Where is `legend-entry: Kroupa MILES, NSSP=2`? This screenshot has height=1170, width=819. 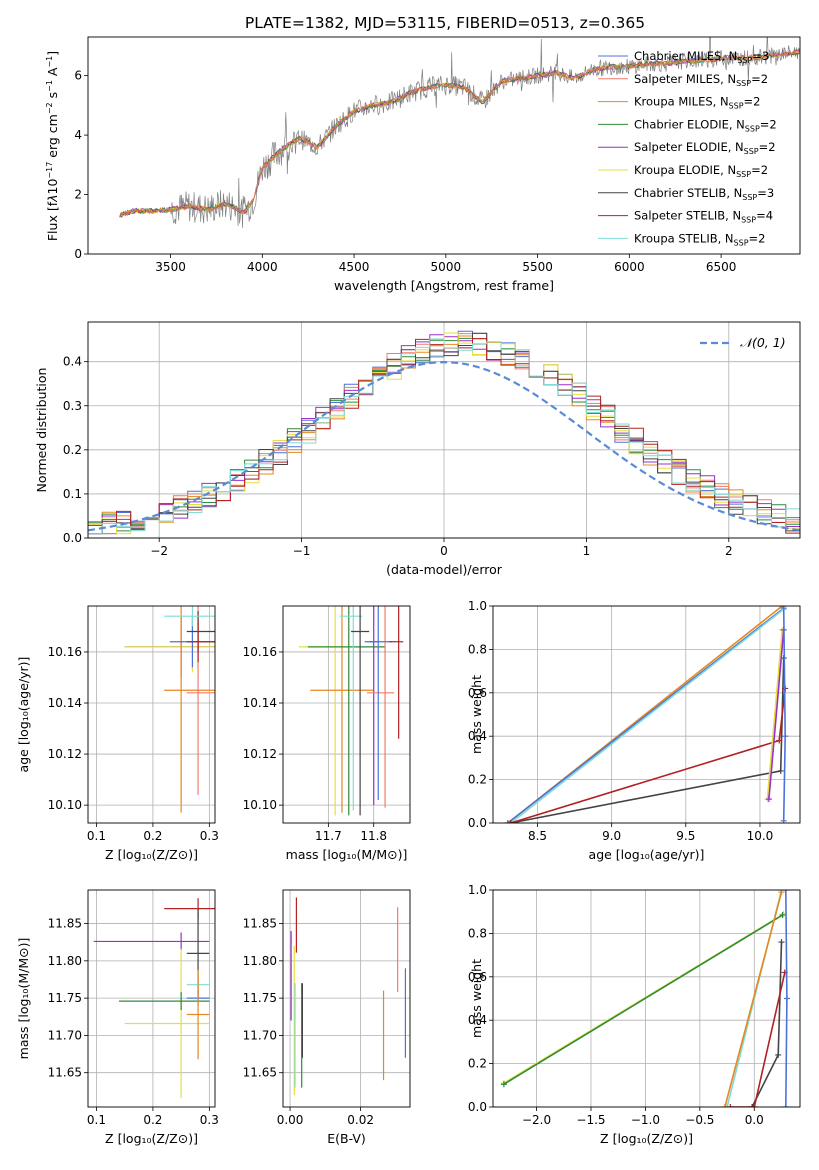 legend-entry: Kroupa MILES, NSSP=2 is located at coordinates (697, 103).